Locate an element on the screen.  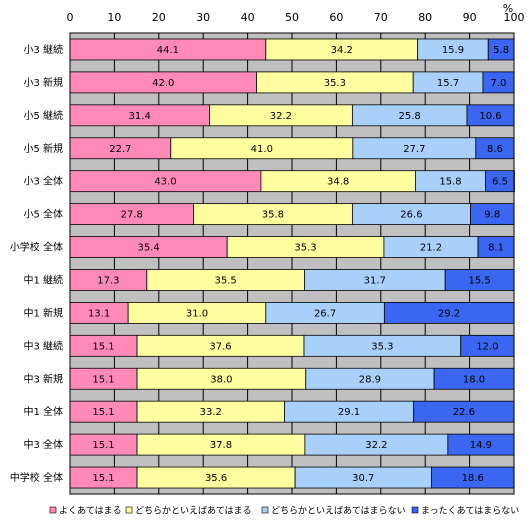
data-label: 25.8 is located at coordinates (410, 116).